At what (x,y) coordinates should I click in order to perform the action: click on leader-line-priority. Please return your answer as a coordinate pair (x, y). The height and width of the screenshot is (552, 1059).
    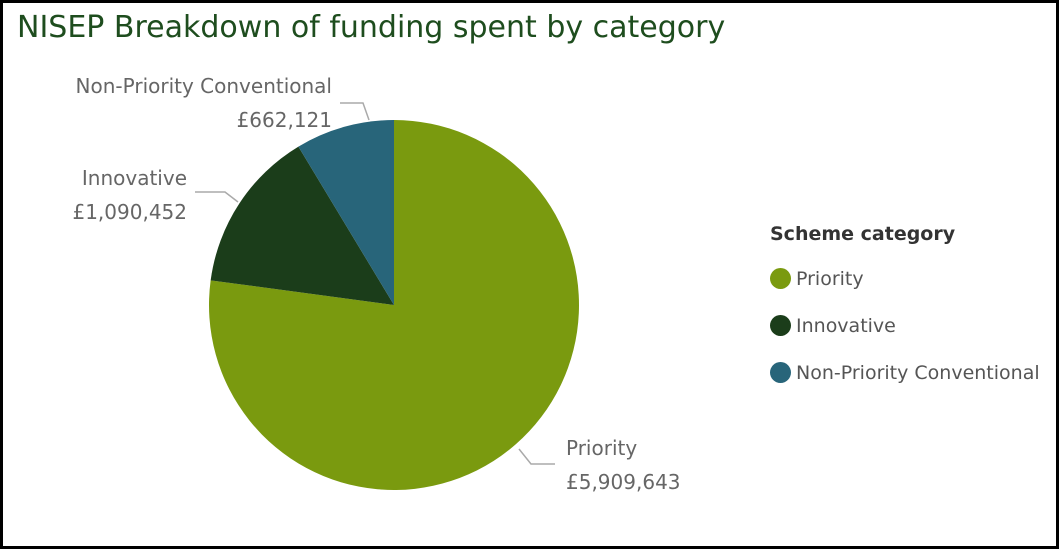
    Looking at the image, I should click on (536, 456).